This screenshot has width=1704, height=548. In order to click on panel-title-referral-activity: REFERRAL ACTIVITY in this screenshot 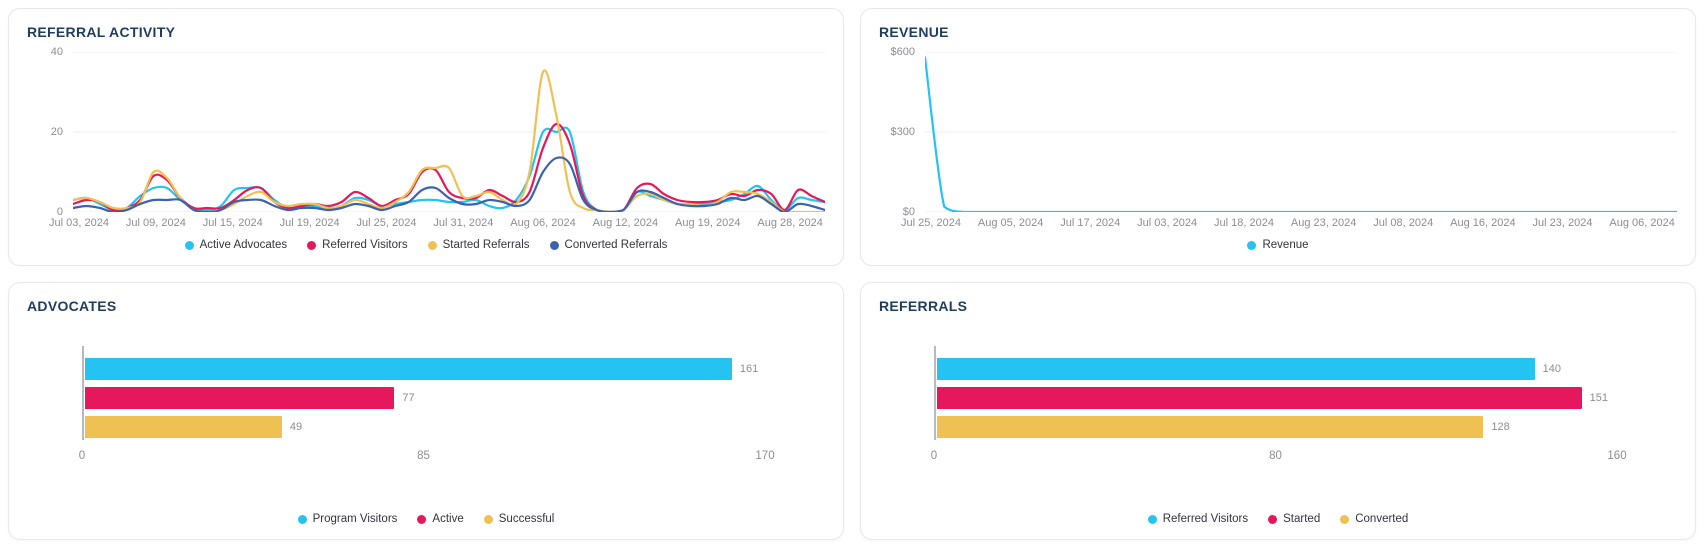, I will do `click(101, 32)`.